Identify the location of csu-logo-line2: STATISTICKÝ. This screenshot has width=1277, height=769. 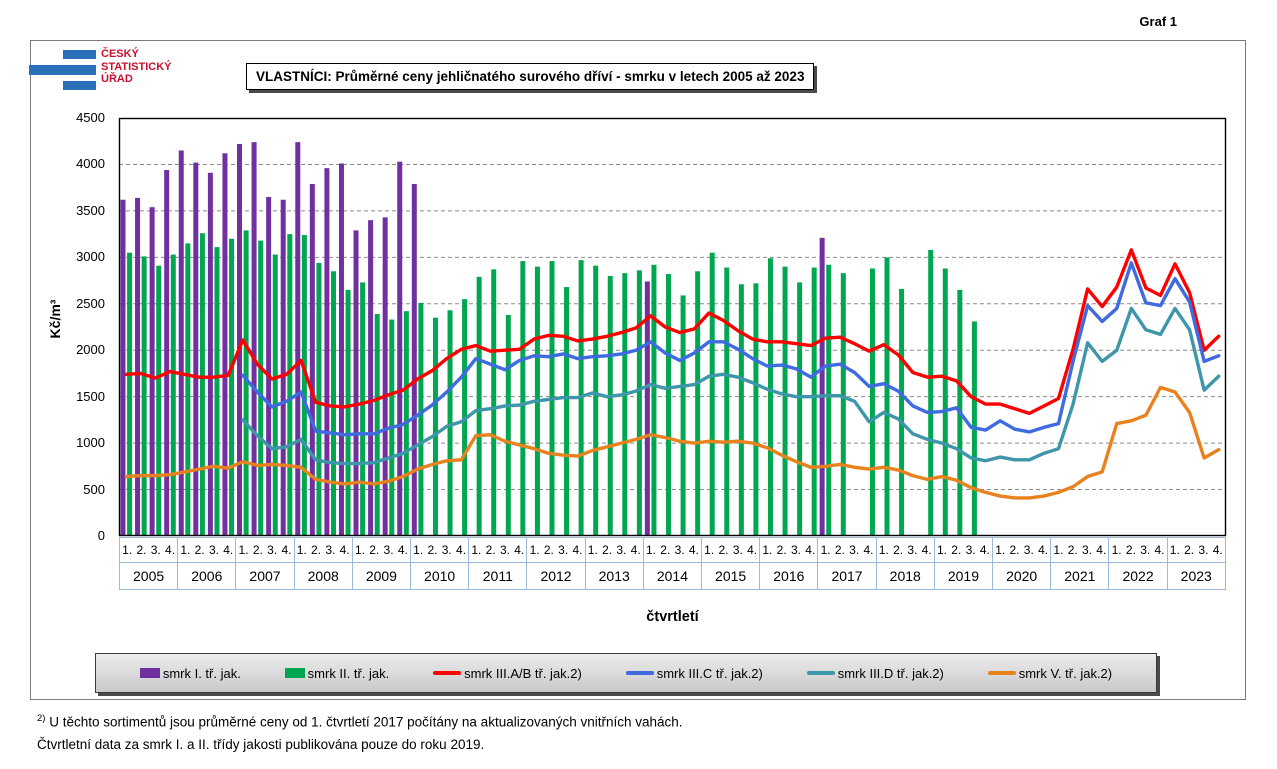
(136, 66).